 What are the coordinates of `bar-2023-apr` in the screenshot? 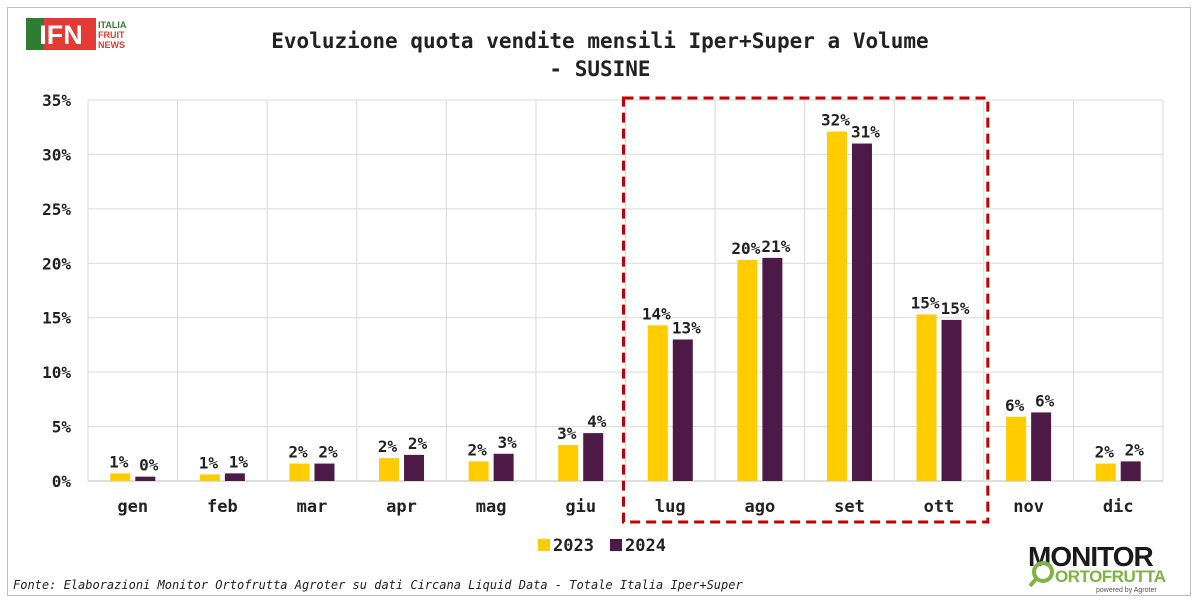 It's located at (389, 469).